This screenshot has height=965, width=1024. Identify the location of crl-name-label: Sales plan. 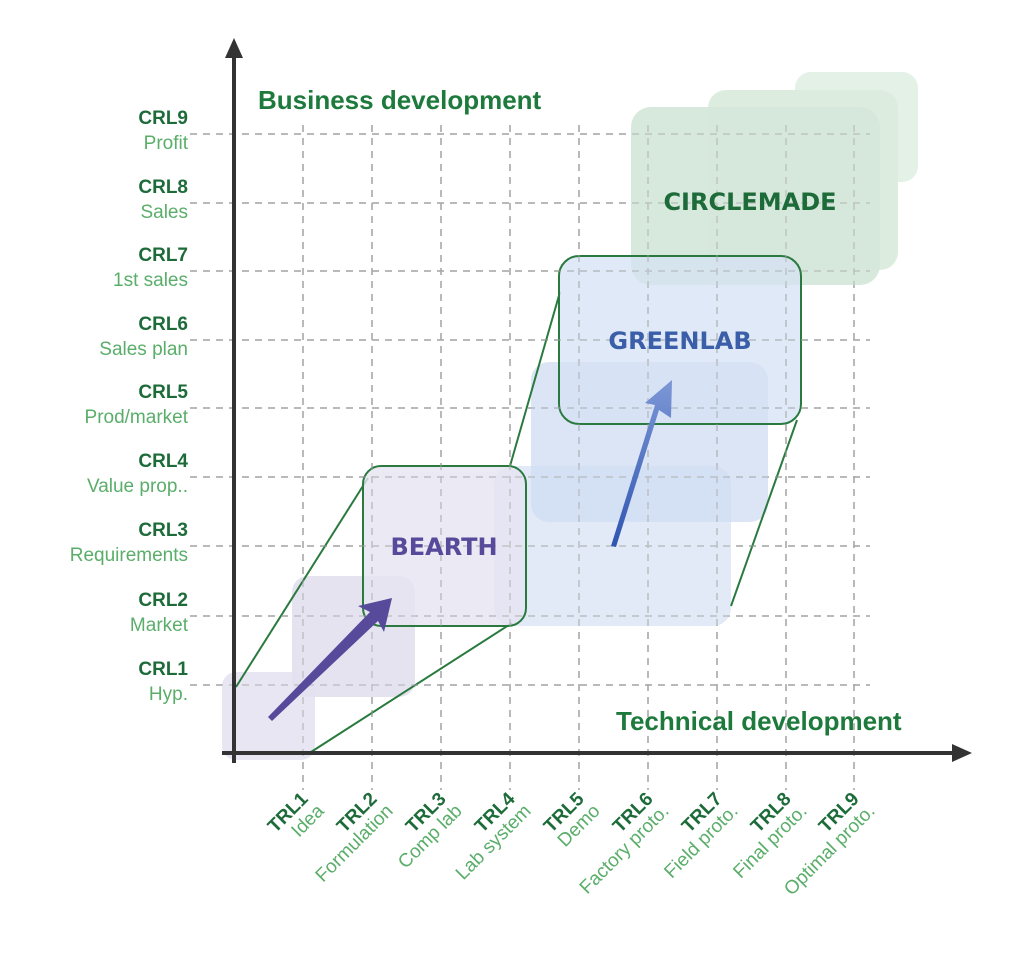
(143, 349).